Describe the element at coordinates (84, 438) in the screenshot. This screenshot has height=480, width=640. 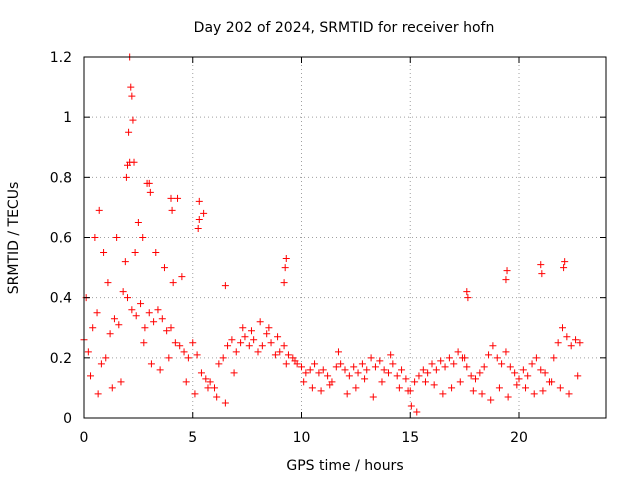
I see `x-tick-label: 0` at that location.